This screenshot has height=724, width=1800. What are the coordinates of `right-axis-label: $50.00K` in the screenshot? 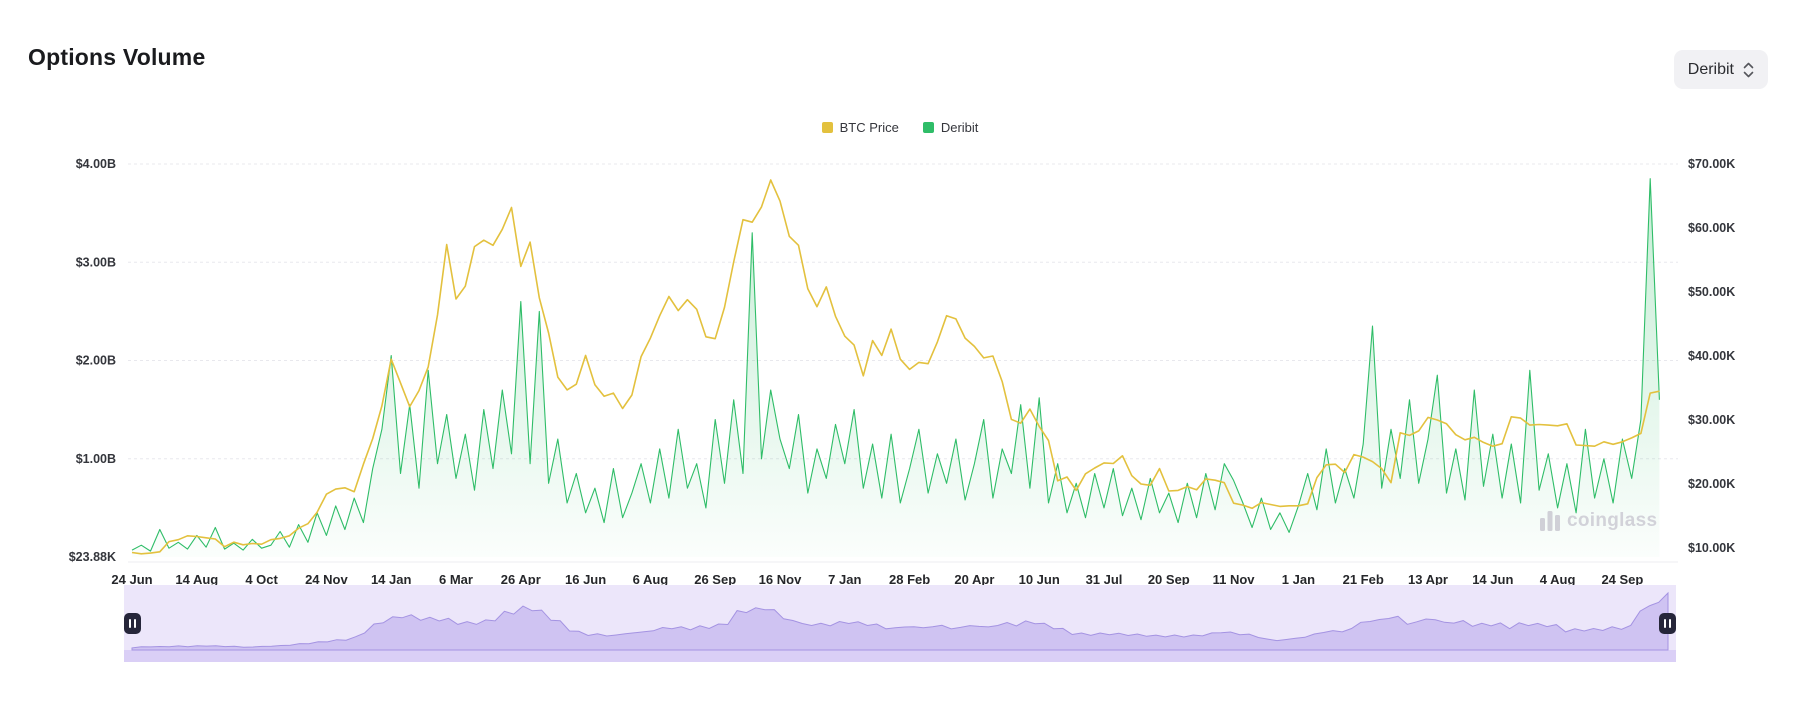 It's located at (1711, 292).